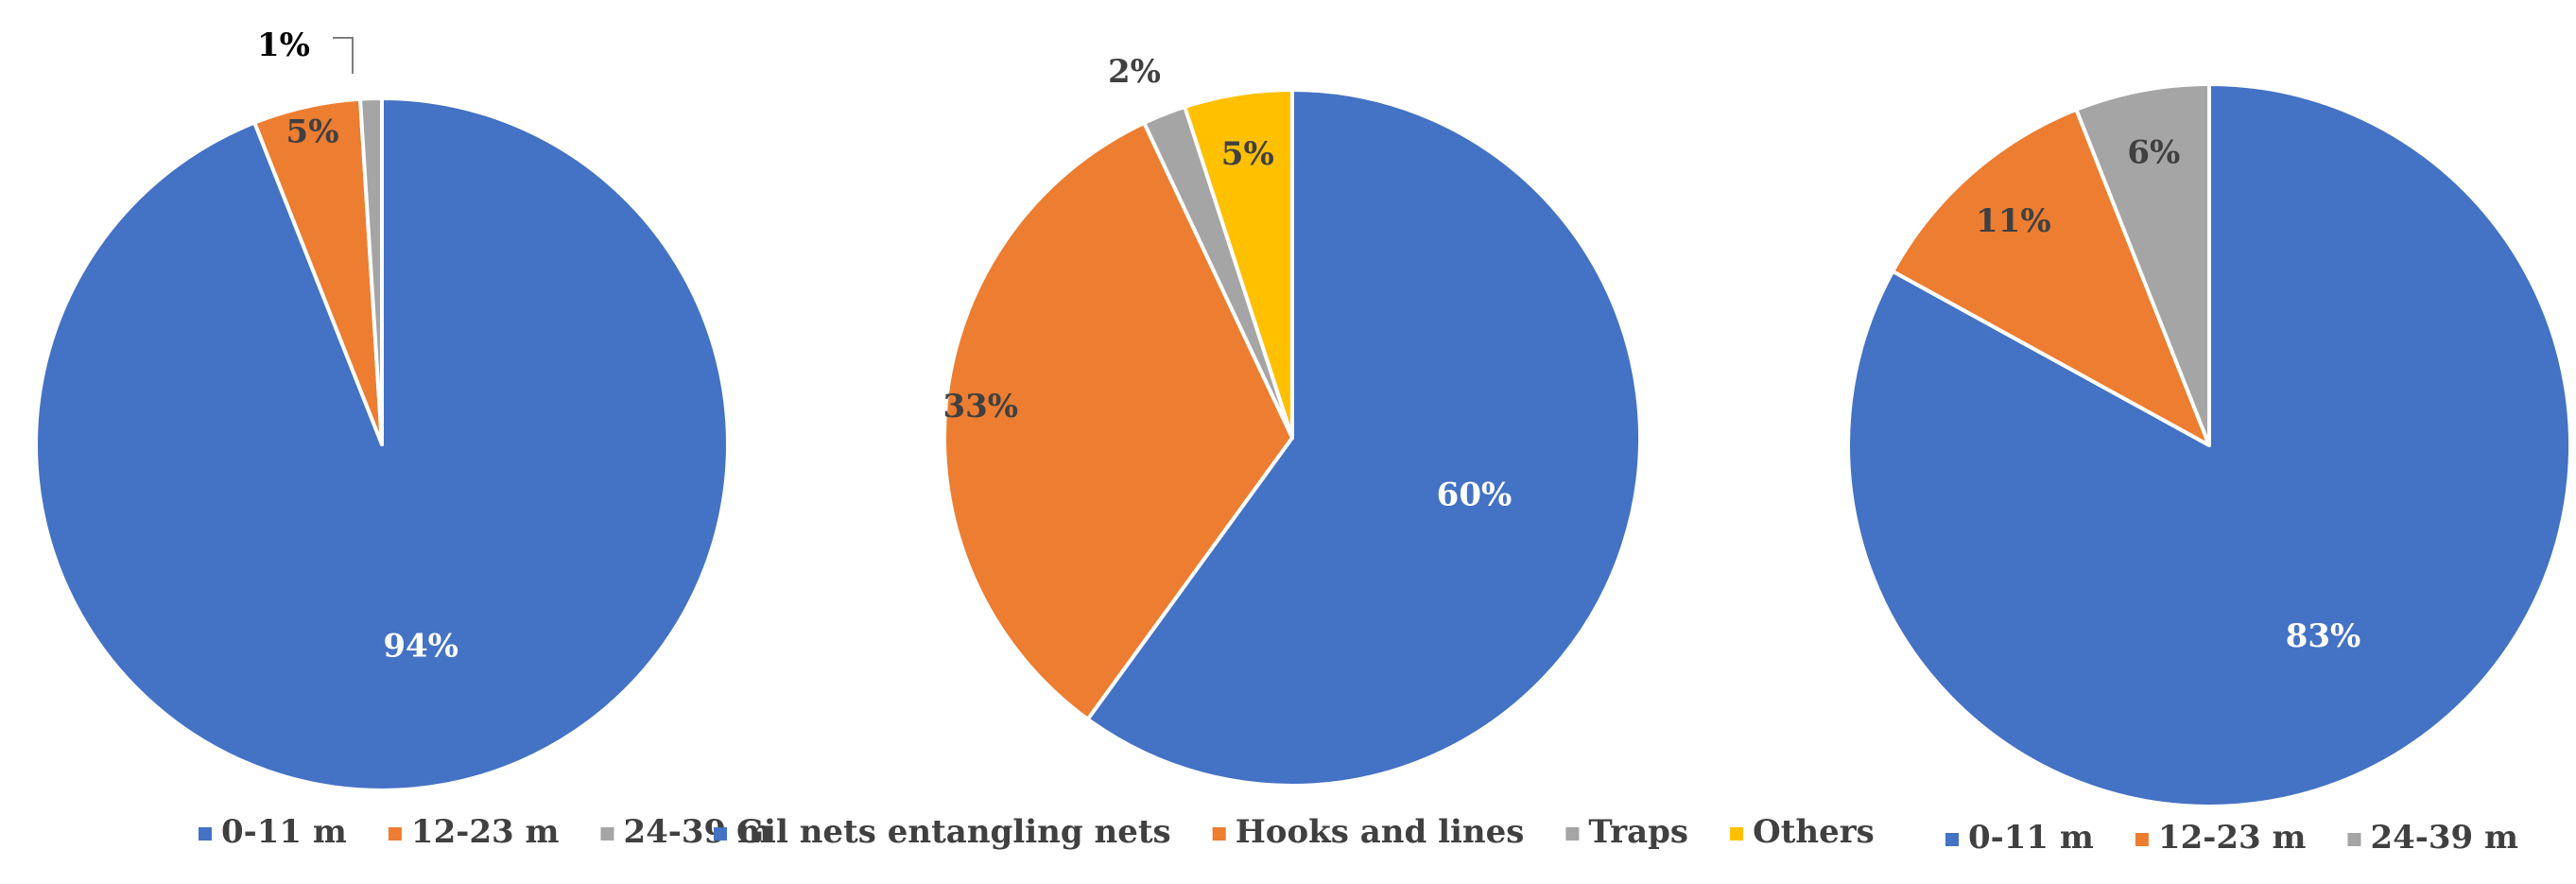  I want to click on data-label-traps: 2%, so click(1134, 72).